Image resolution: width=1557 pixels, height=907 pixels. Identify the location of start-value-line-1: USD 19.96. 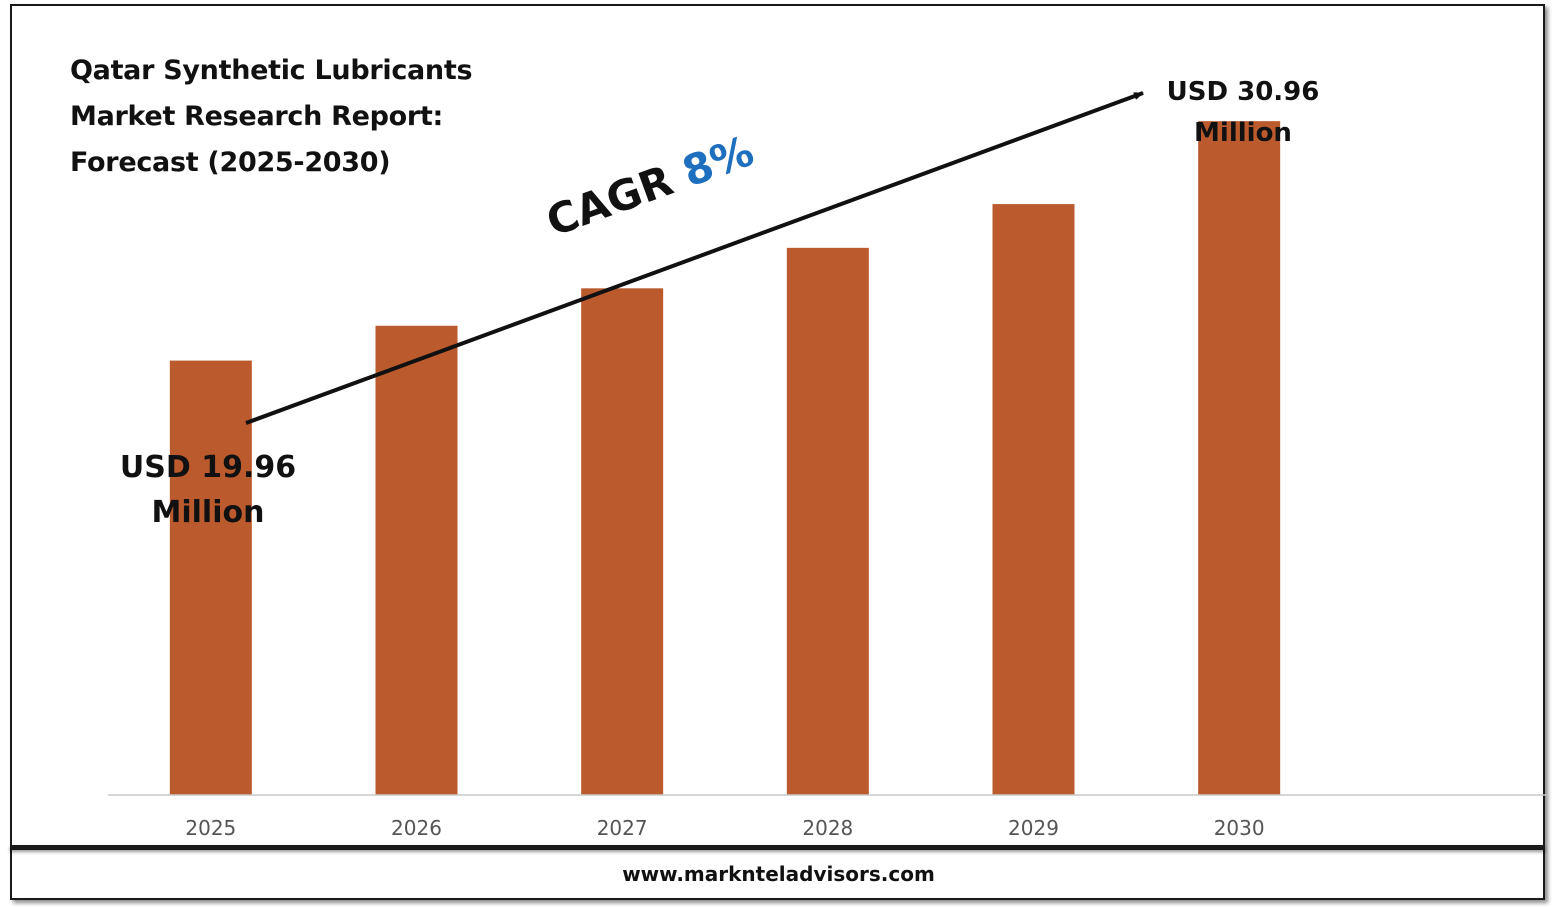
(208, 467).